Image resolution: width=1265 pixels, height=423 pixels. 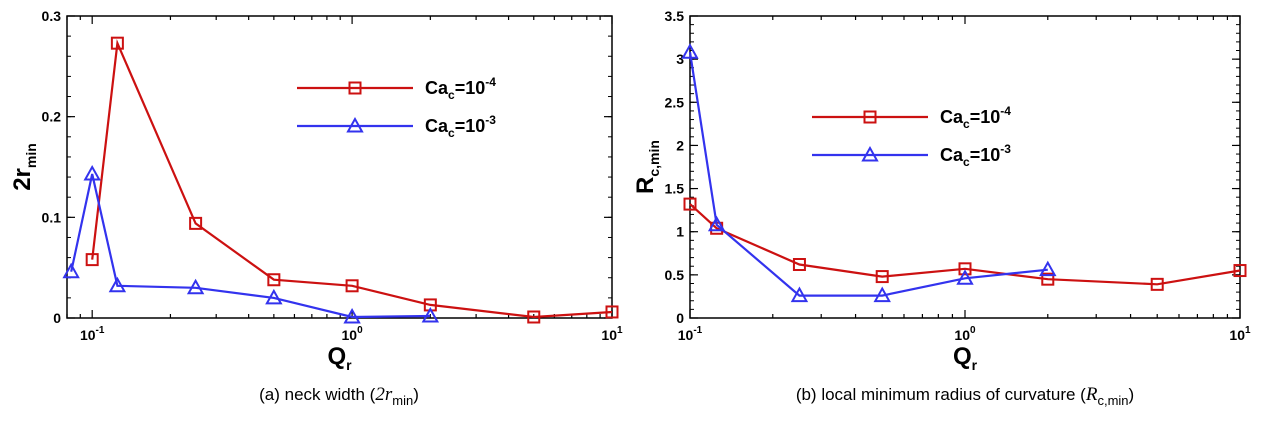 What do you see at coordinates (675, 102) in the screenshot?
I see `y-tick-label: 2.5` at bounding box center [675, 102].